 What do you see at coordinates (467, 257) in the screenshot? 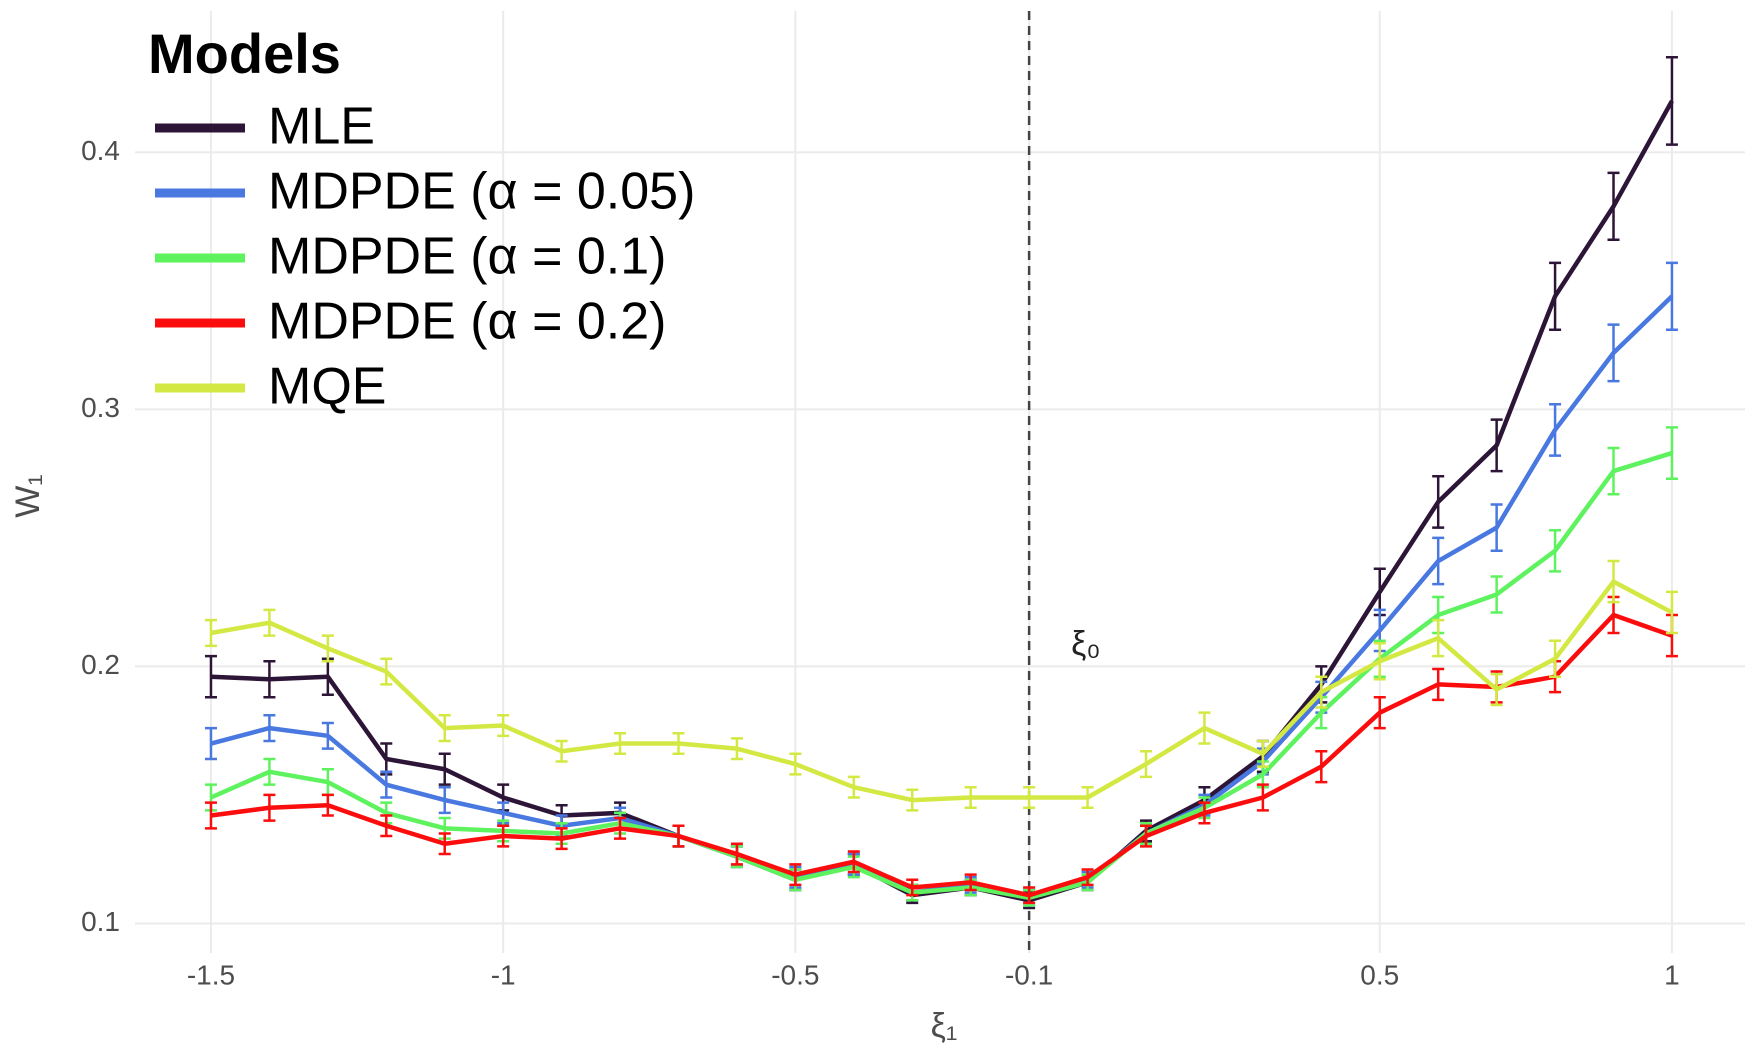
I see `legend-label: MDPDE (α = 0.1)` at bounding box center [467, 257].